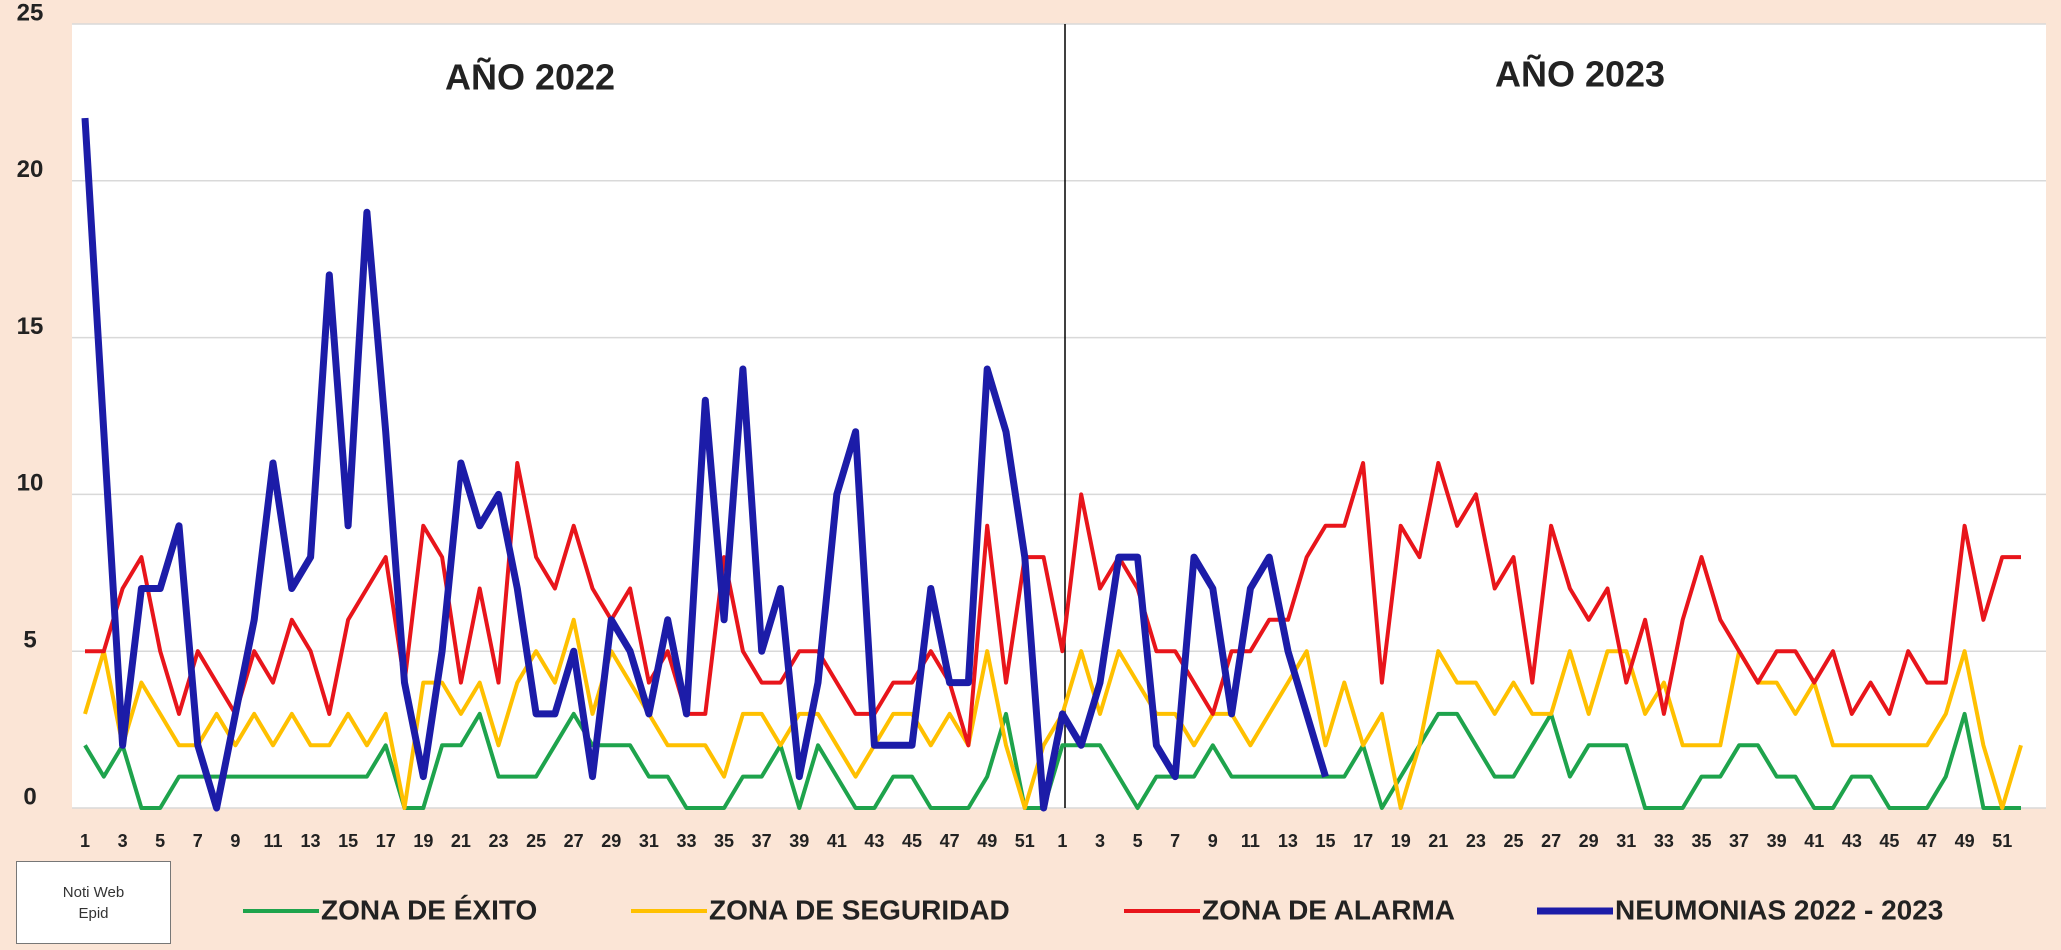 This screenshot has width=2061, height=950. I want to click on source-note: Noti Web Epid, so click(93, 902).